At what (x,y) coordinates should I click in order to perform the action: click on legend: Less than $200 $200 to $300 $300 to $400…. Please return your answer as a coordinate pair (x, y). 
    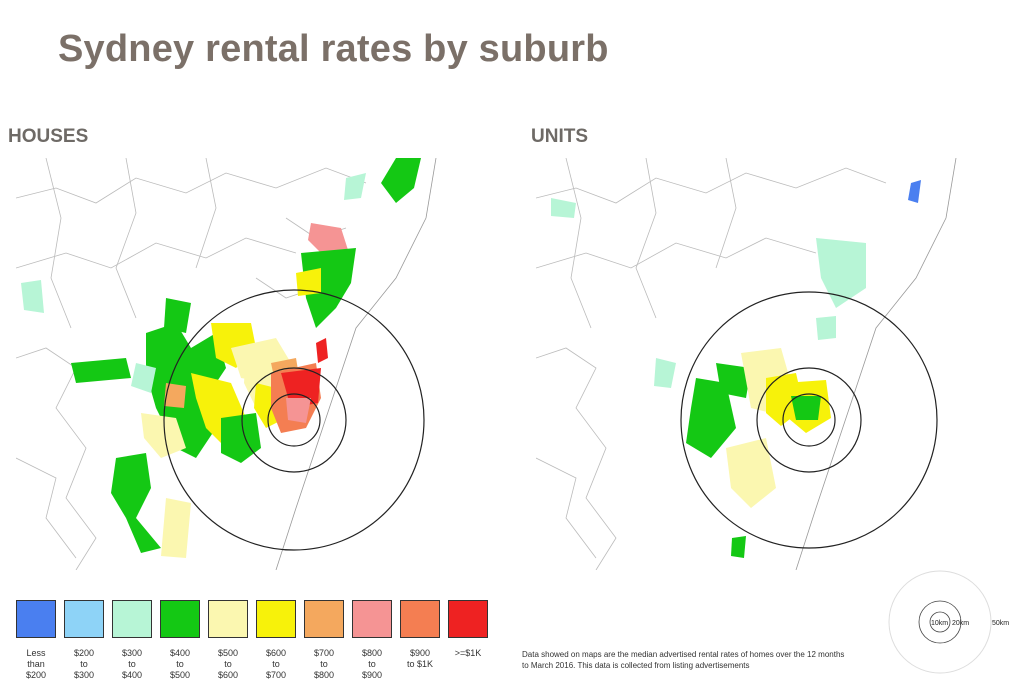
    Looking at the image, I should click on (261, 641).